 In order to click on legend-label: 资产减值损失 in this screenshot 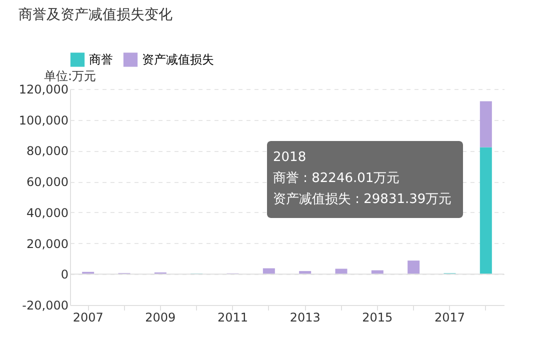, I will do `click(178, 59)`.